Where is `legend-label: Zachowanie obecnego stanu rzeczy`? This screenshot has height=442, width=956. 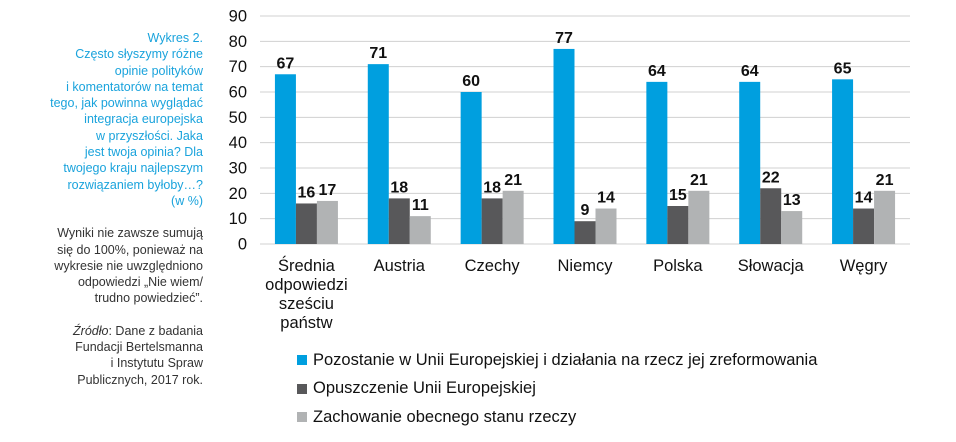 legend-label: Zachowanie obecnego stanu rzeczy is located at coordinates (445, 416).